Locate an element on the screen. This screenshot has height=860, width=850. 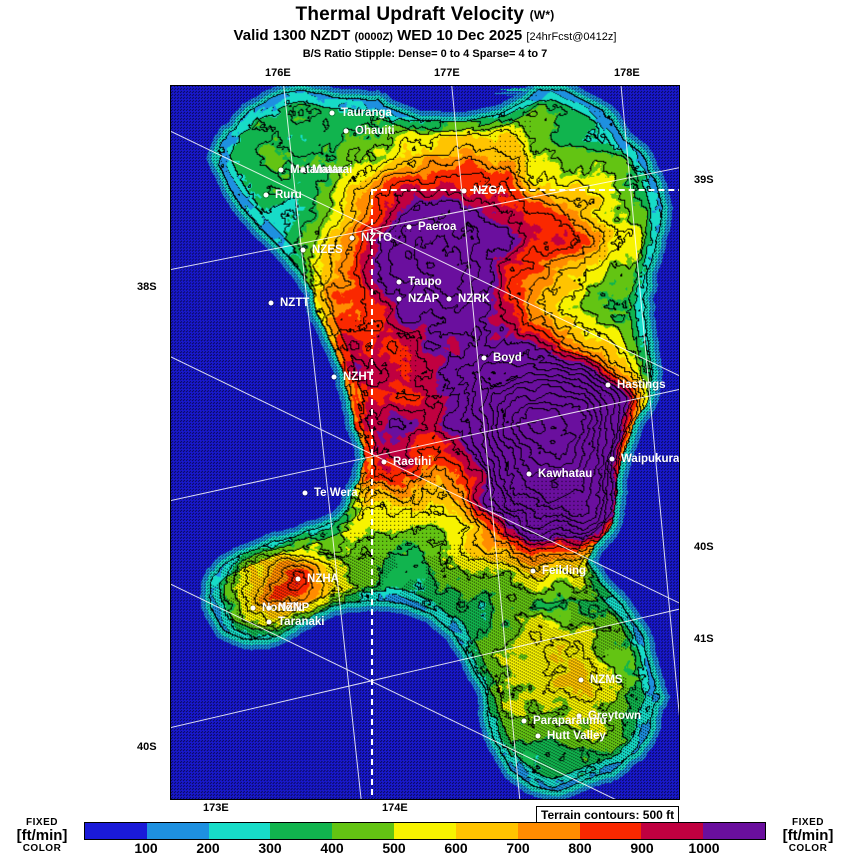
city-label-raetihi: Raetihi is located at coordinates (412, 462).